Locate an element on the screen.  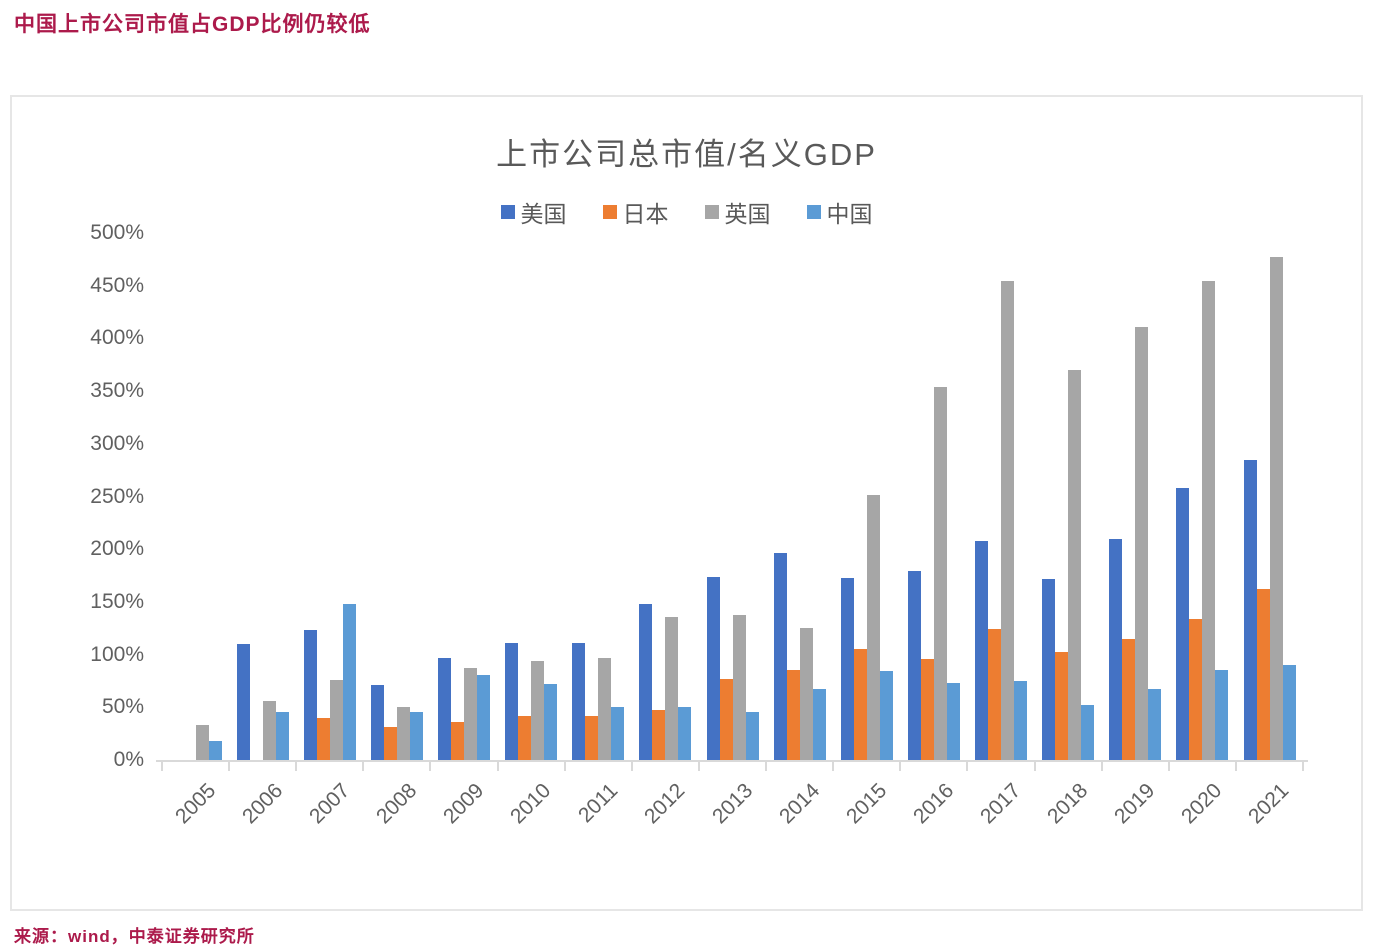
x-axis-label-2013: 2013 is located at coordinates (732, 804).